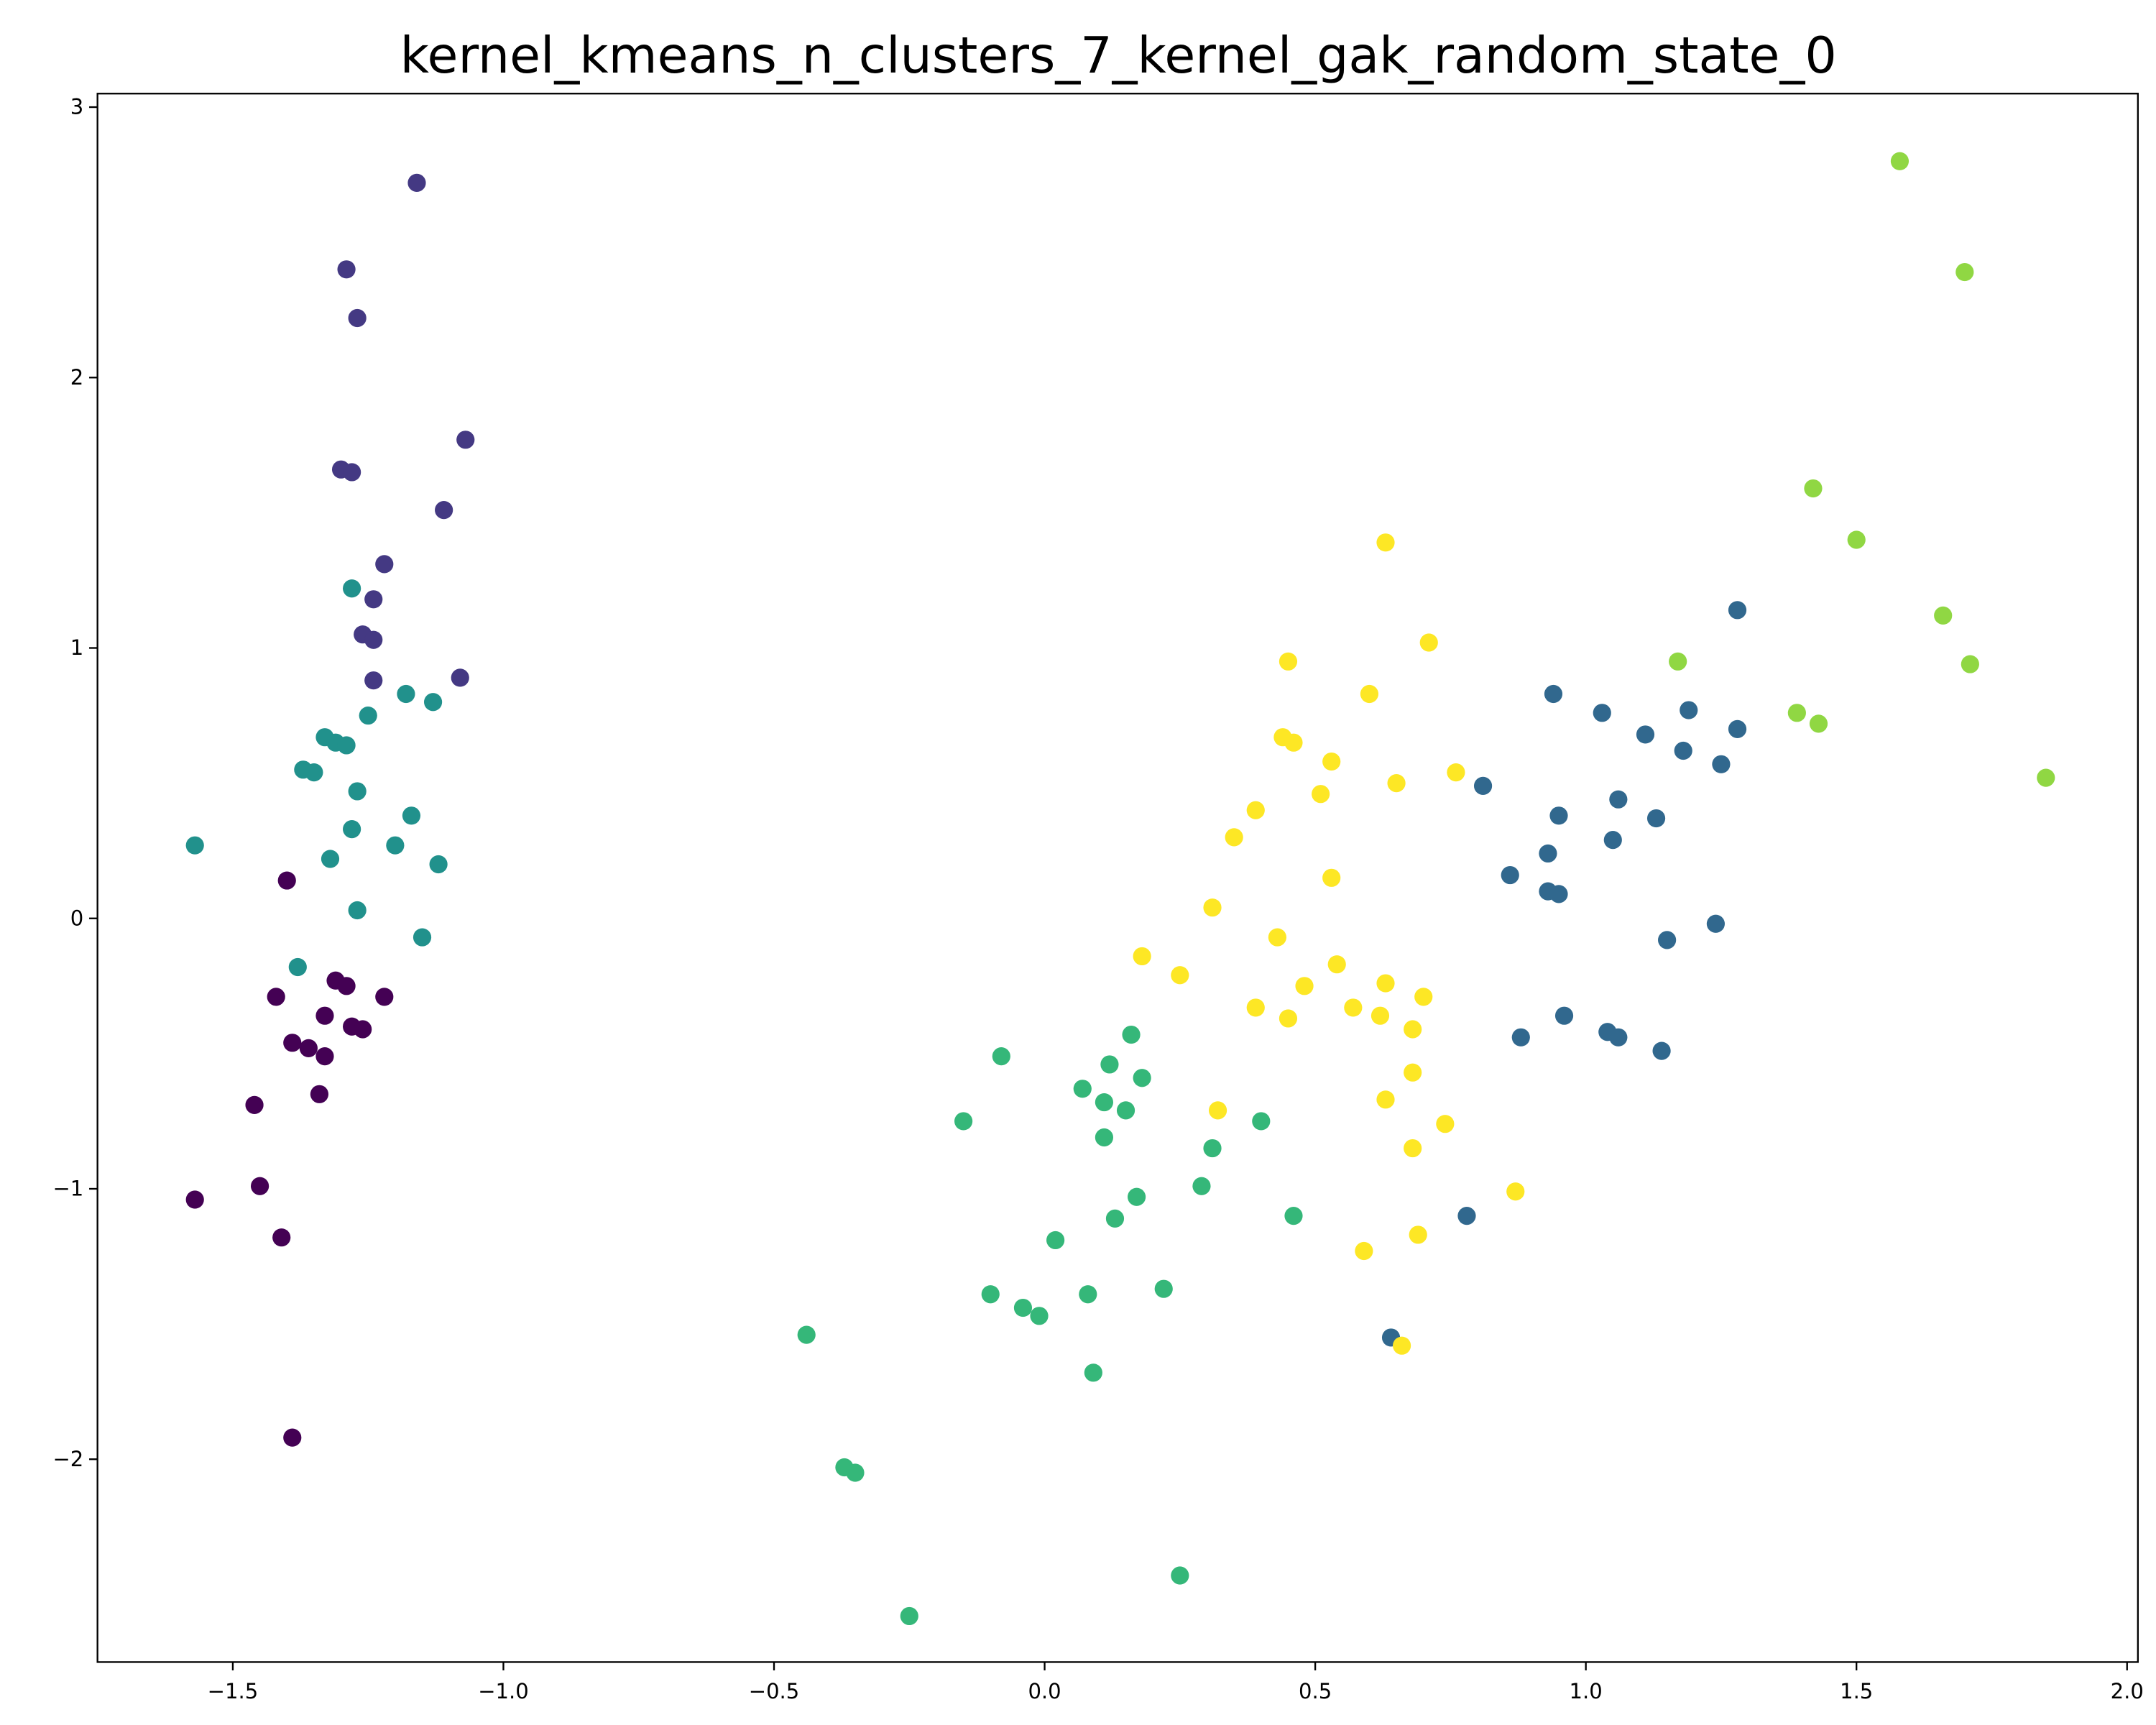 This screenshot has height=1725, width=2156. What do you see at coordinates (67, 1459) in the screenshot?
I see `y-tick-label: −2` at bounding box center [67, 1459].